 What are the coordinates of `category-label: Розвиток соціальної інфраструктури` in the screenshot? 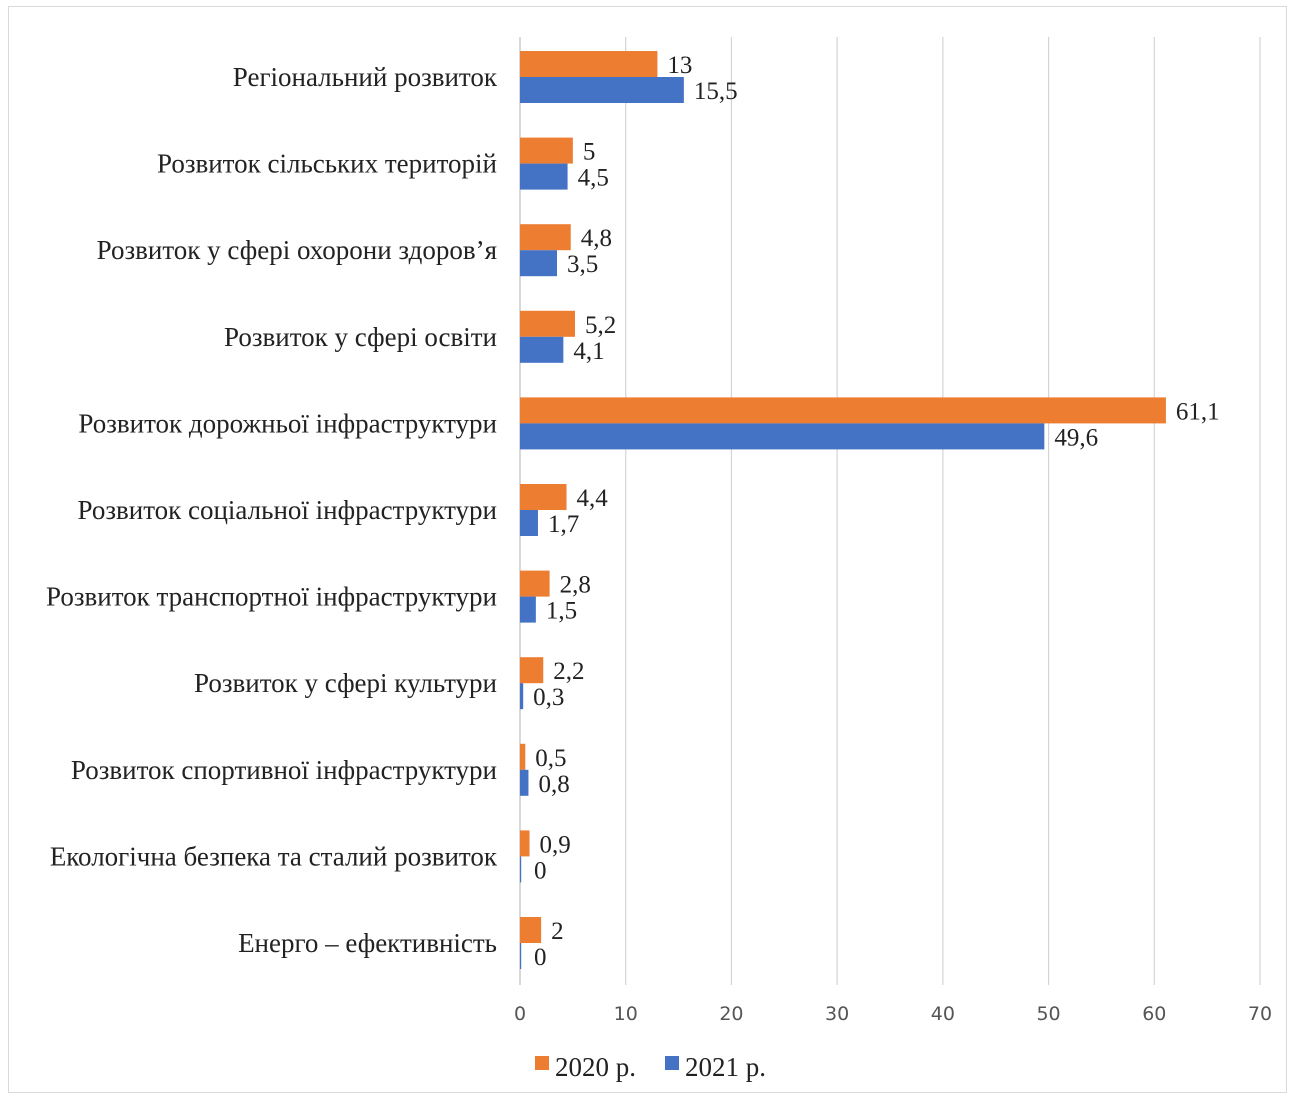 It's located at (287, 510).